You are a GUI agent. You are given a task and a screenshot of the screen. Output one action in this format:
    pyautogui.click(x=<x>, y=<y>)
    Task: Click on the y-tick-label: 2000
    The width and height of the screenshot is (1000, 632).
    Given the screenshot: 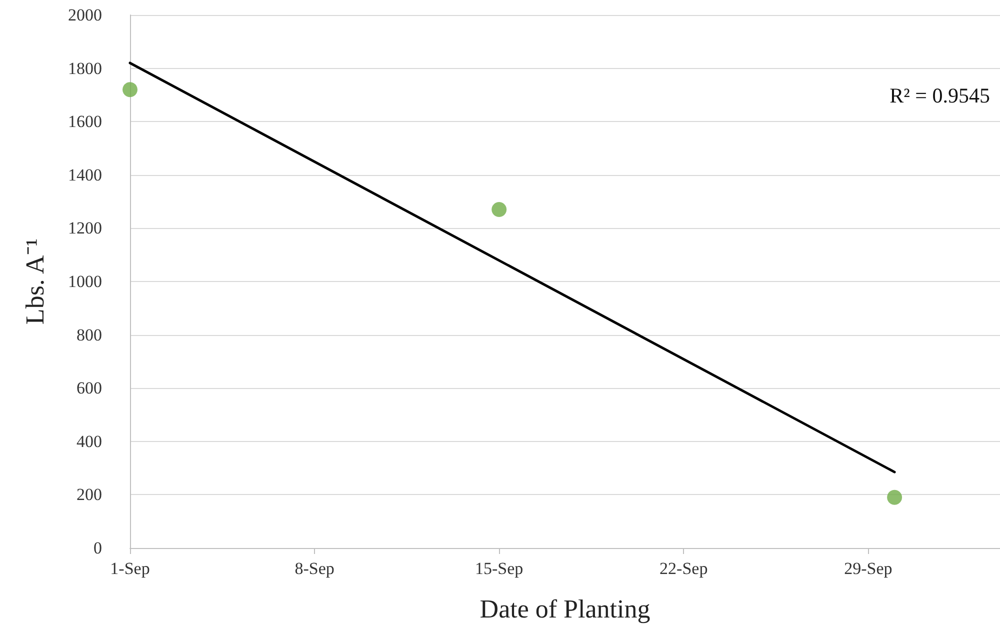 What is the action you would take?
    pyautogui.click(x=85, y=15)
    